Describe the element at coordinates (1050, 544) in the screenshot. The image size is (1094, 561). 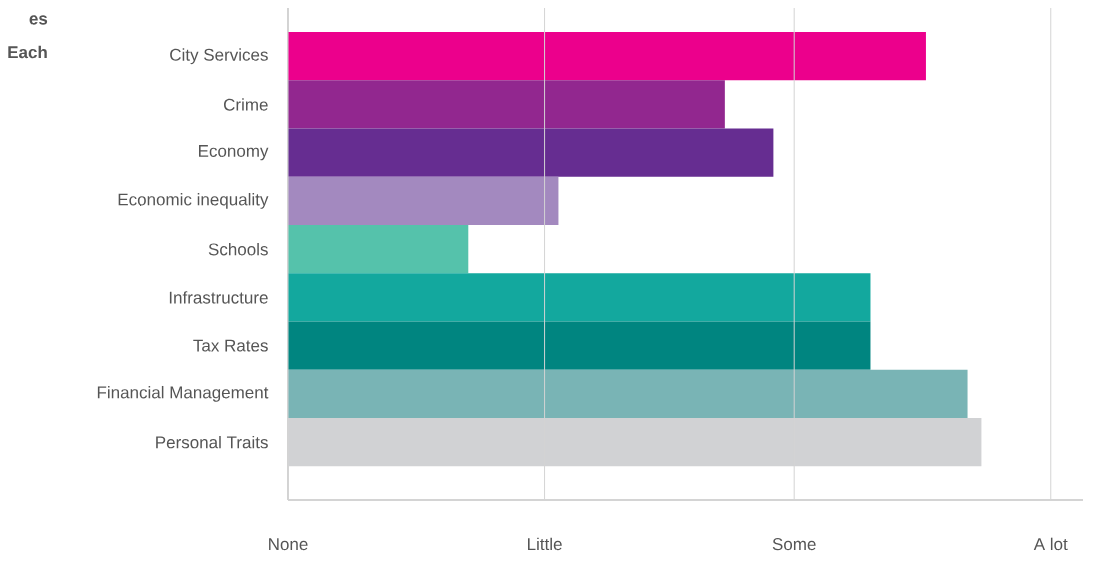
I see `ref-line-label: A lot` at that location.